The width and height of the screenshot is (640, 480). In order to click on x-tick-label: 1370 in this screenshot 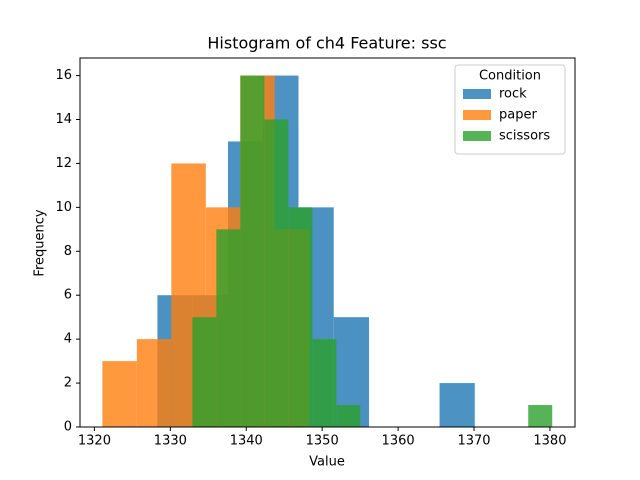, I will do `click(473, 441)`.